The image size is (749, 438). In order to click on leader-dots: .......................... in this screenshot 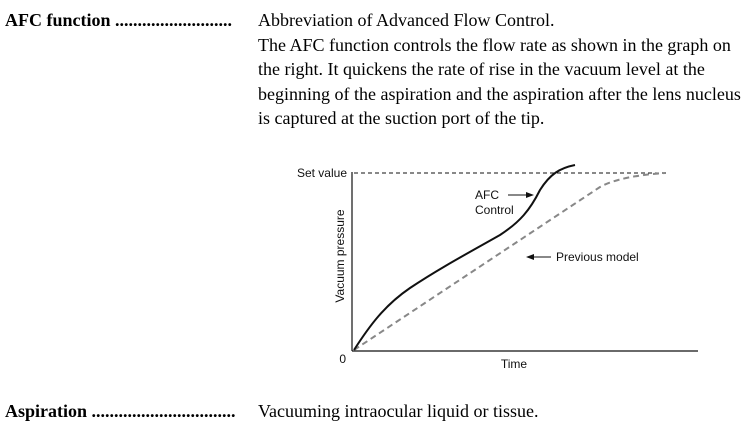, I will do `click(174, 20)`.